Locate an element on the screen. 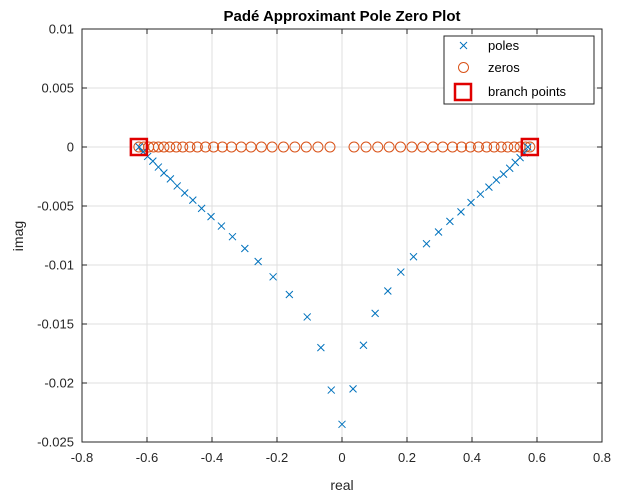 Image resolution: width=622 pixels, height=497 pixels. legend-box is located at coordinates (519, 70).